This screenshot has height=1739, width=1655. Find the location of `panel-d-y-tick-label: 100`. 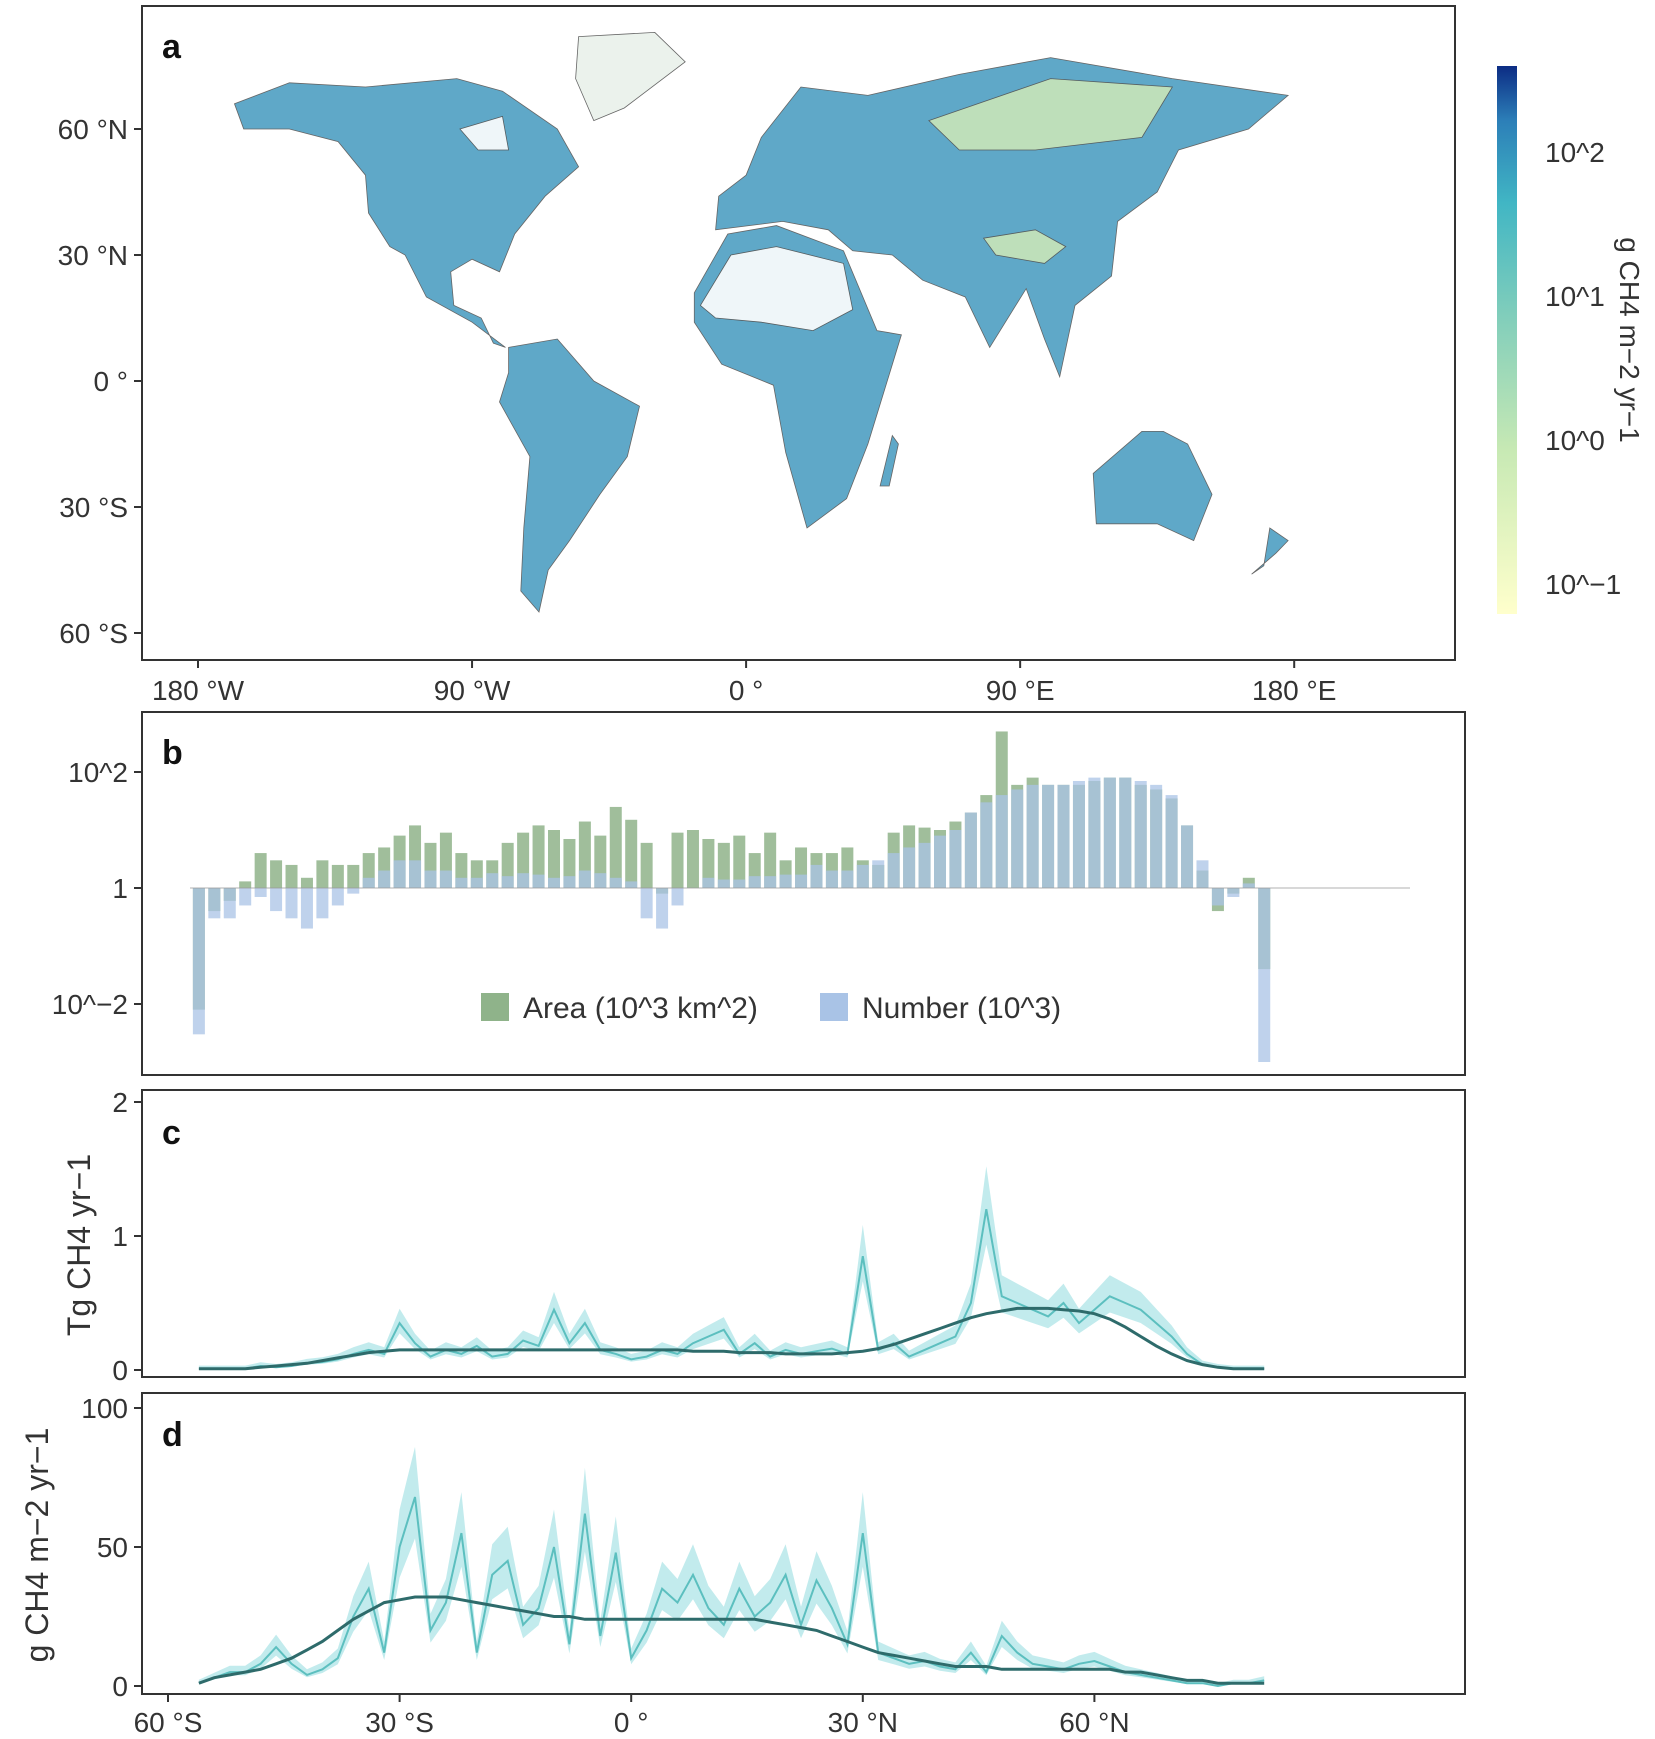

panel-d-y-tick-label: 100 is located at coordinates (104, 1408).